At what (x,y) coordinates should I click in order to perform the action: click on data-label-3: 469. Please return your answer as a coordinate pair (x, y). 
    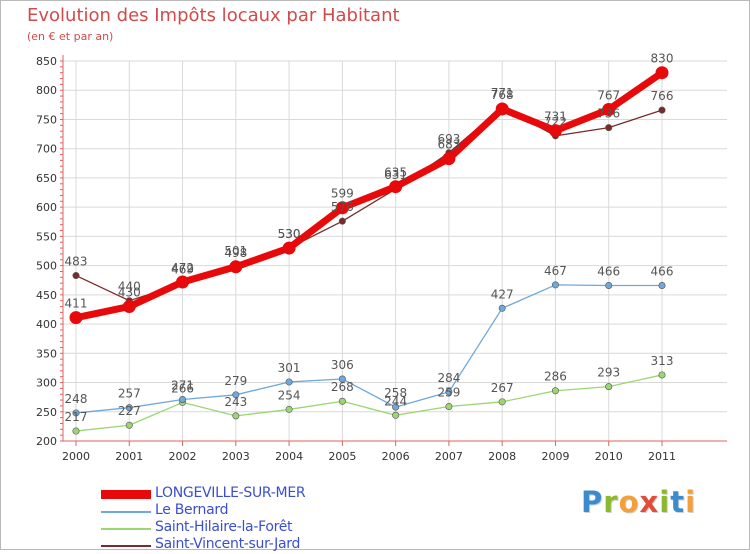
    Looking at the image, I should click on (182, 270).